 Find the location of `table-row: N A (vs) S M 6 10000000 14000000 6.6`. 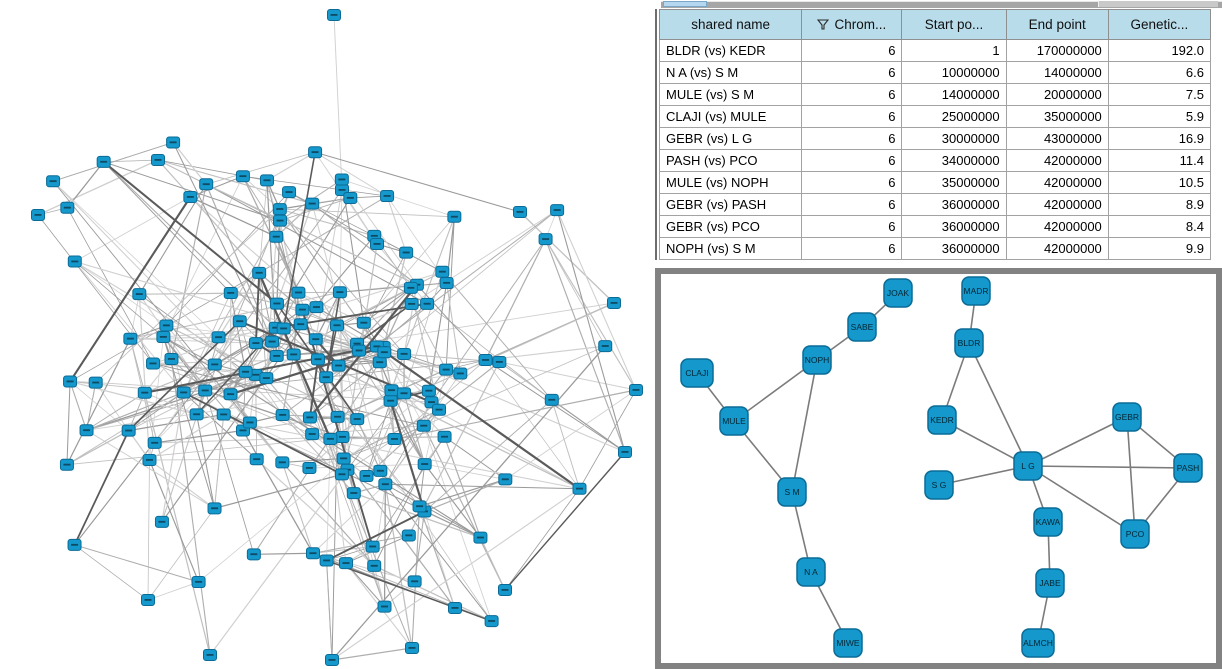

table-row: N A (vs) S M 6 10000000 14000000 6.6 is located at coordinates (935, 72).